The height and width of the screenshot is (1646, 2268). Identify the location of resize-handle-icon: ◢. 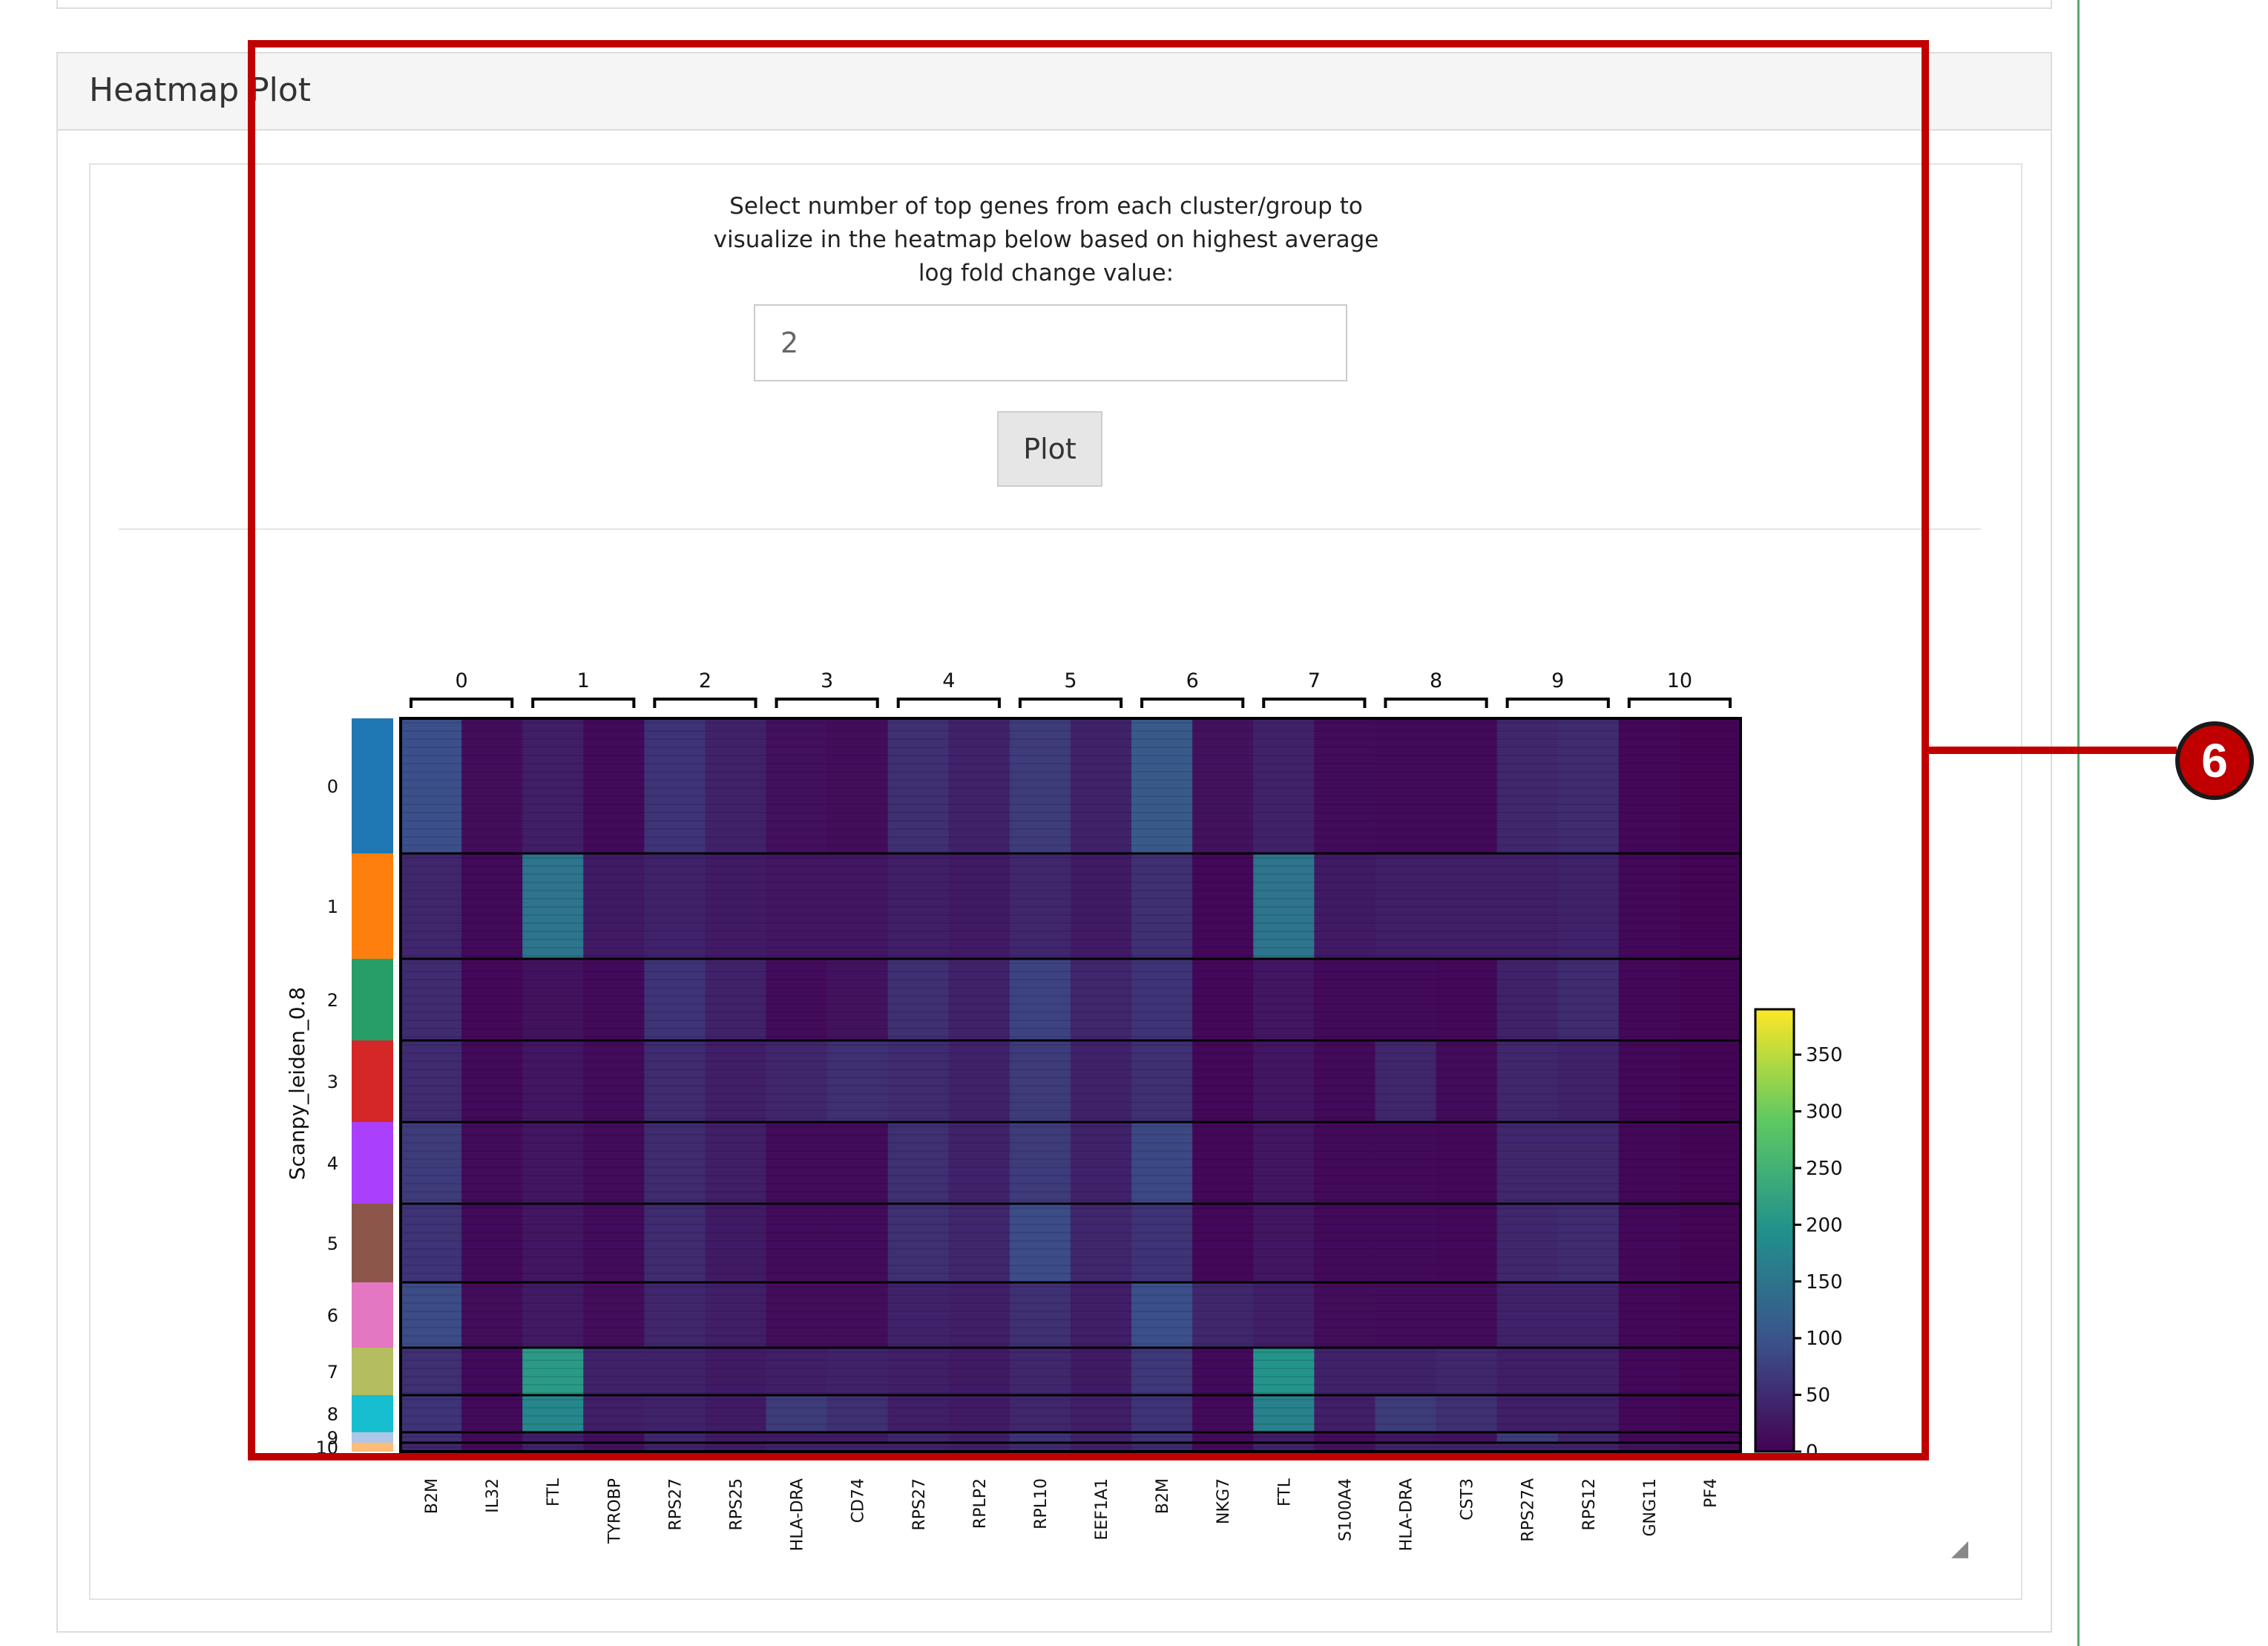
(1960, 1548).